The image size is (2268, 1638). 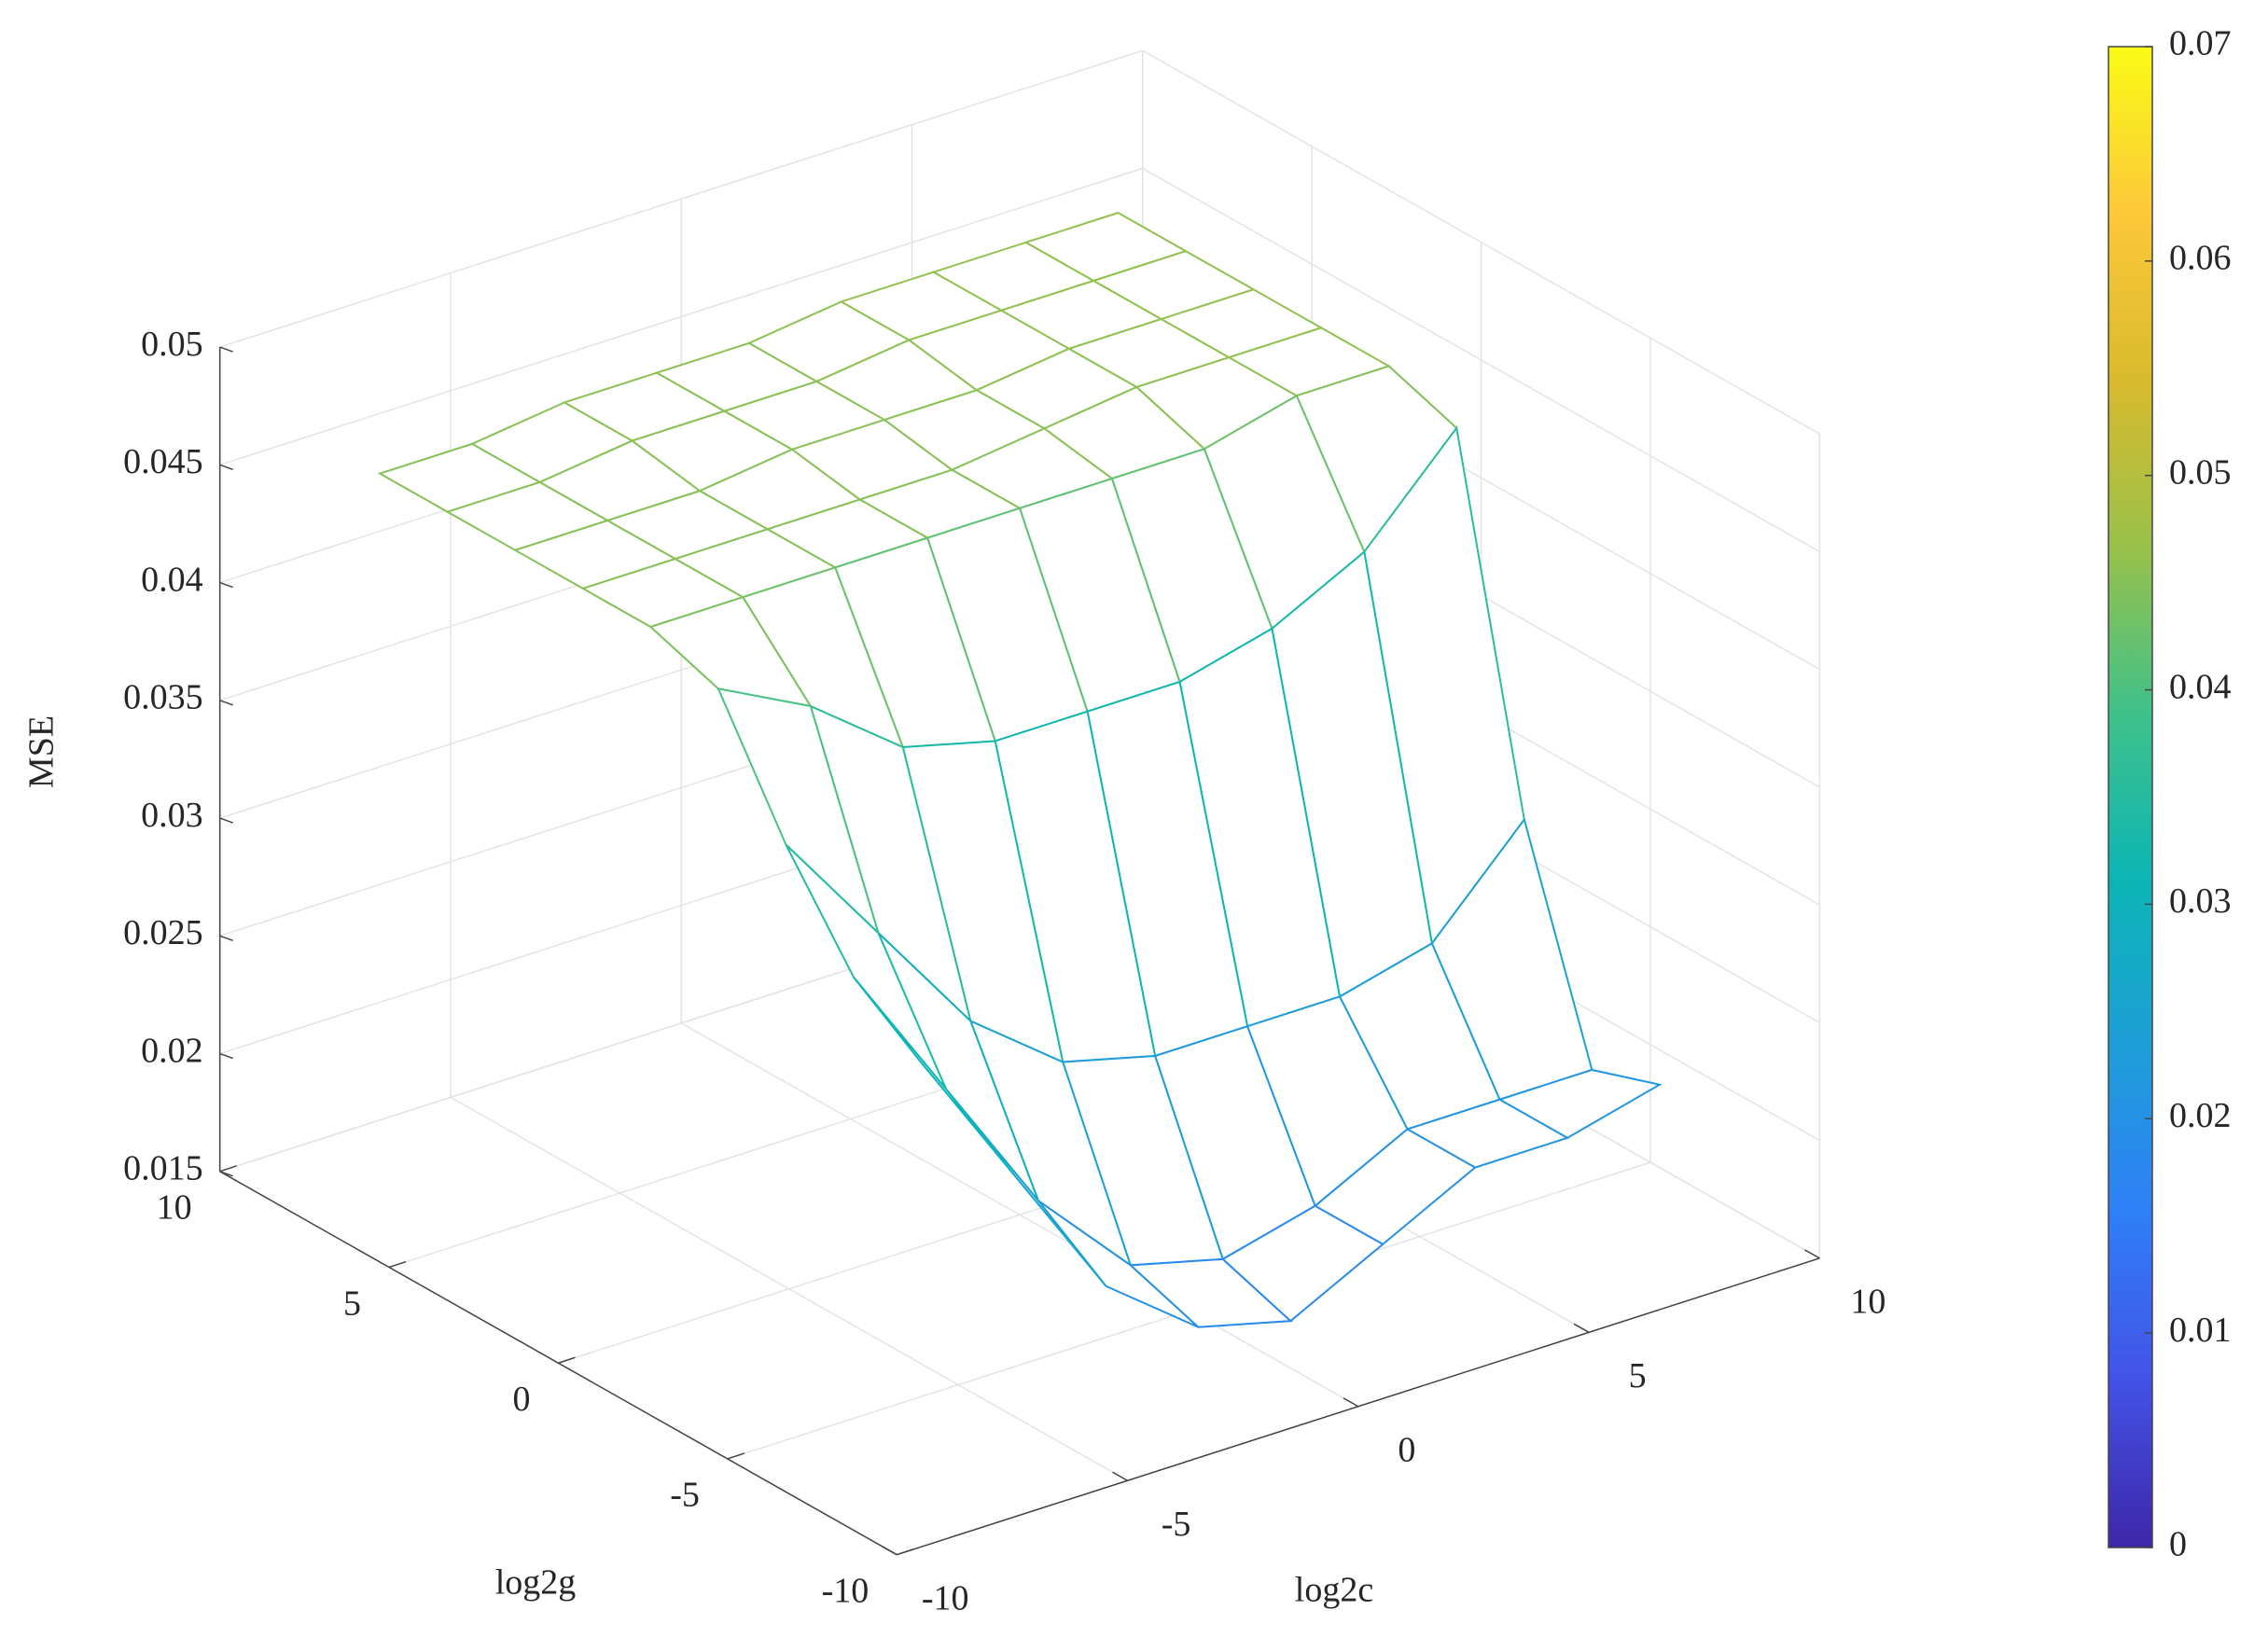 What do you see at coordinates (1406, 1449) in the screenshot?
I see `x-tick-label: 0` at bounding box center [1406, 1449].